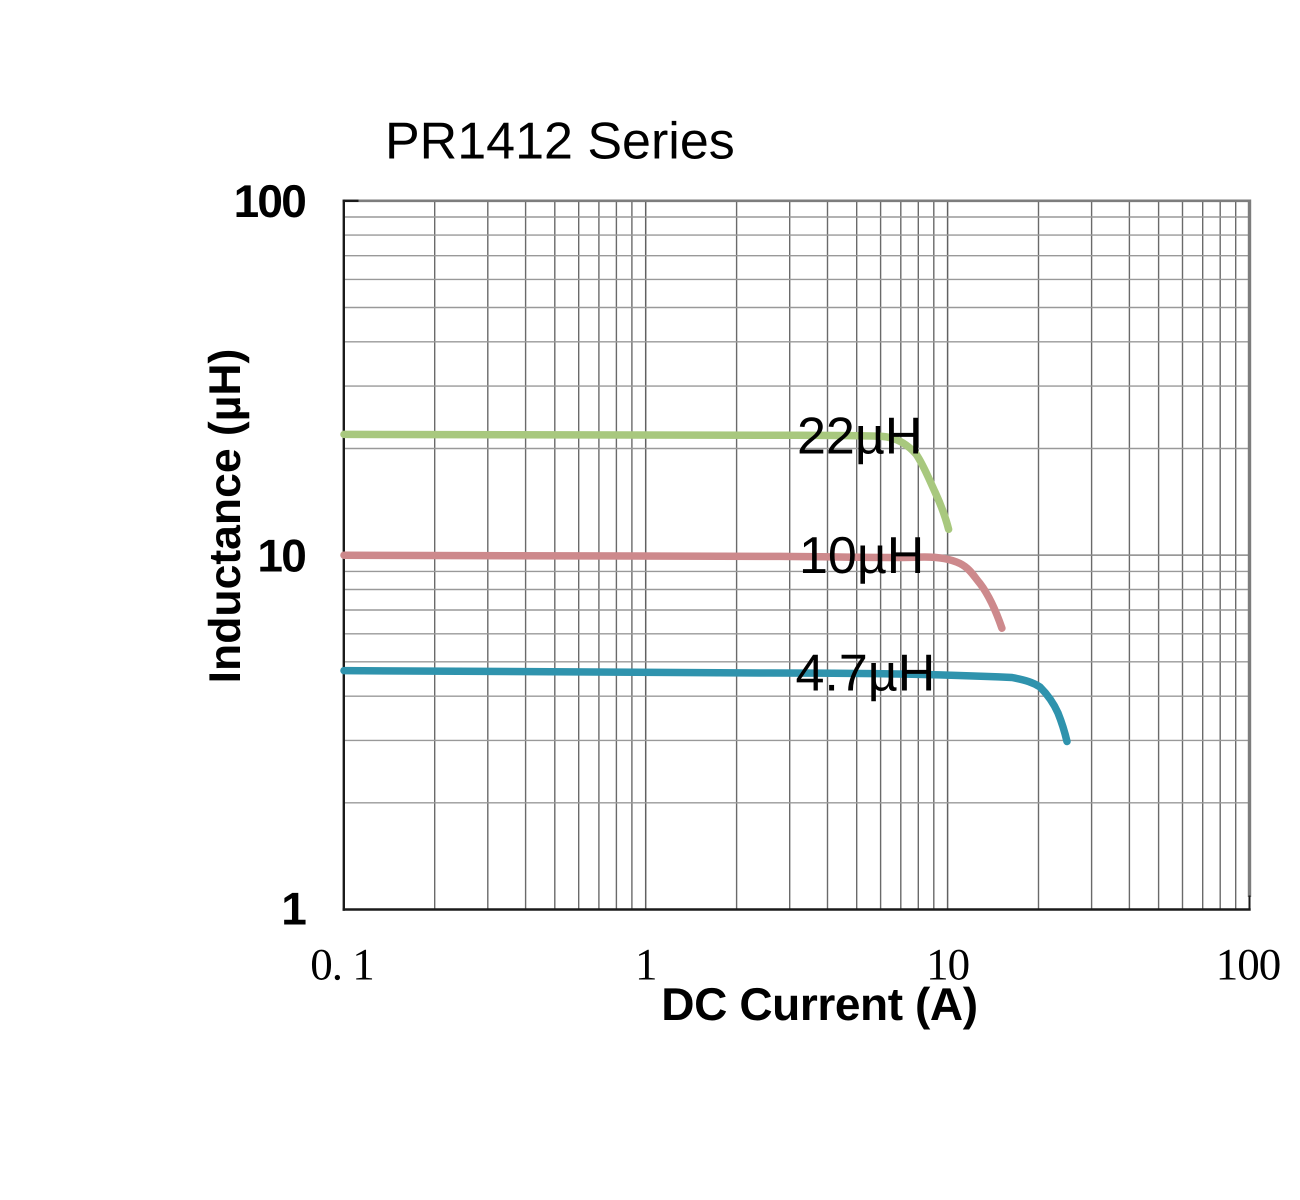 This screenshot has width=1300, height=1200. What do you see at coordinates (225, 516) in the screenshot?
I see `svg-text: Inductance (µH)` at bounding box center [225, 516].